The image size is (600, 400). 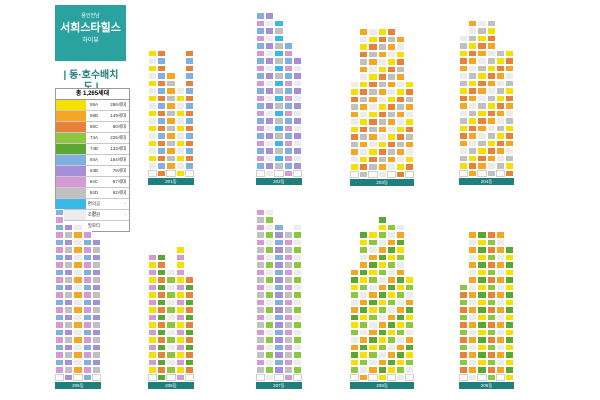 I want to click on building-name-label: 202동, so click(x=279, y=181).